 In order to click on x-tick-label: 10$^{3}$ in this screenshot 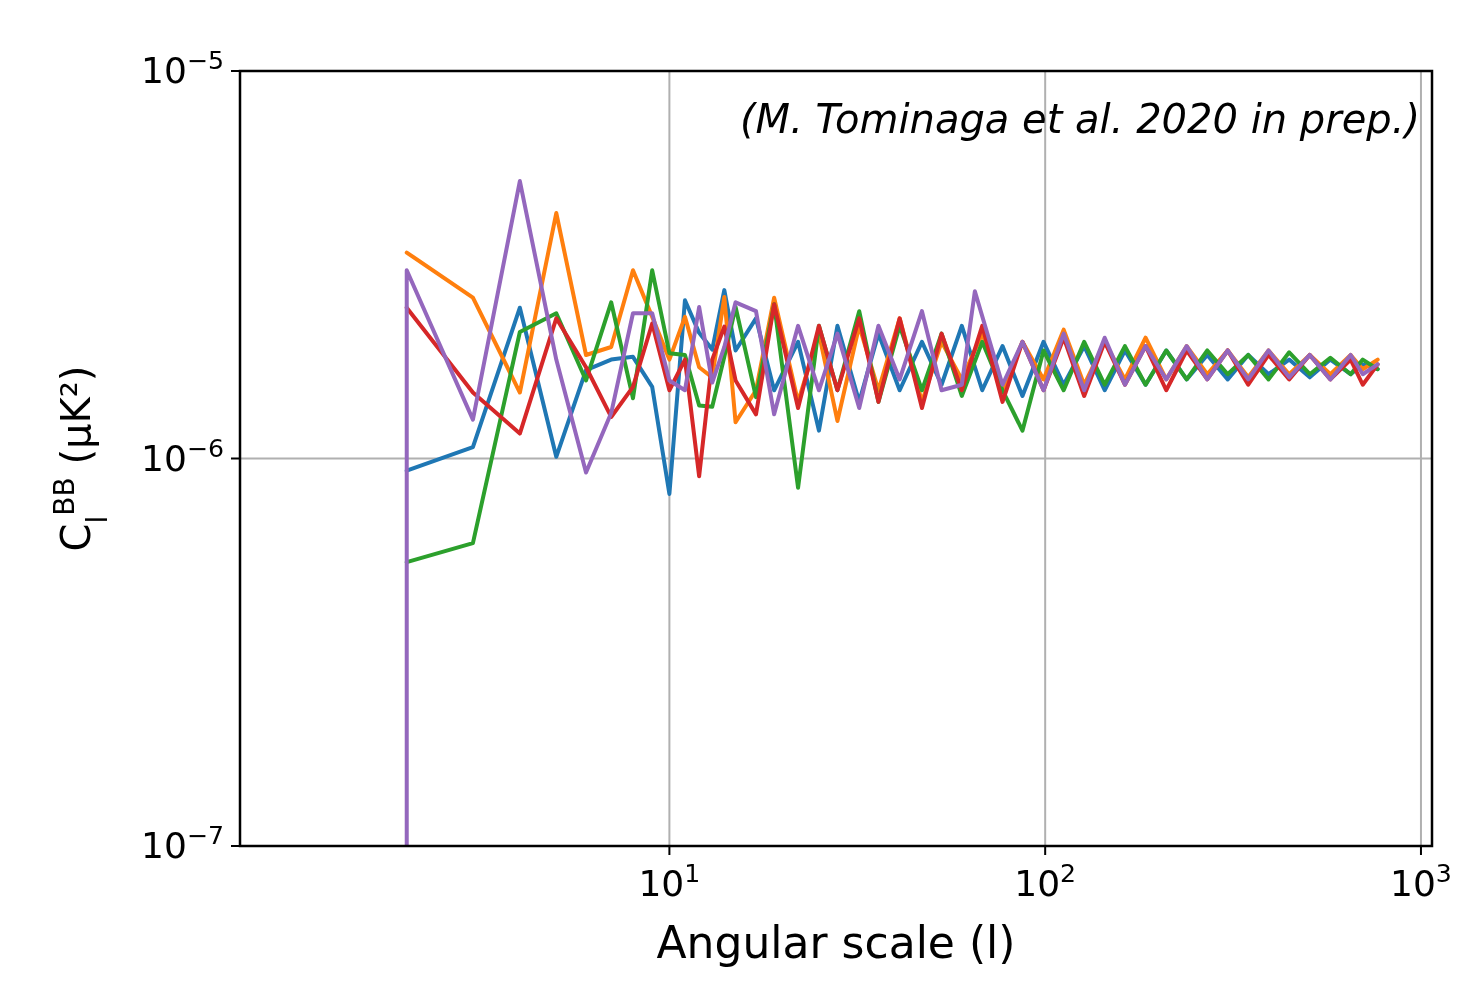, I will do `click(1421, 881)`.